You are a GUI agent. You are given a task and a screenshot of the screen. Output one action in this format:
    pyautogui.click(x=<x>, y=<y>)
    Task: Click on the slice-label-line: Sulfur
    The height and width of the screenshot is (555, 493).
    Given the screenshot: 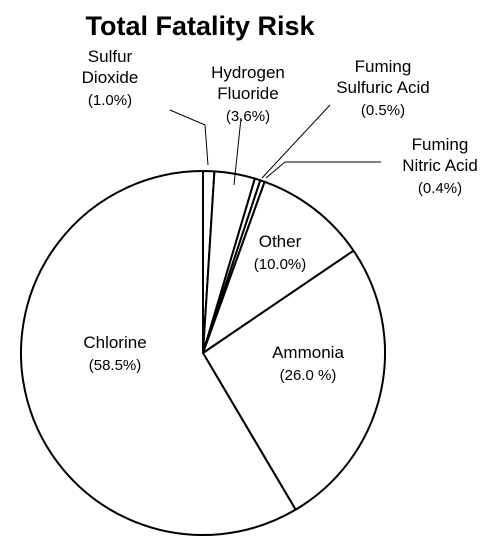 What is the action you would take?
    pyautogui.click(x=110, y=56)
    